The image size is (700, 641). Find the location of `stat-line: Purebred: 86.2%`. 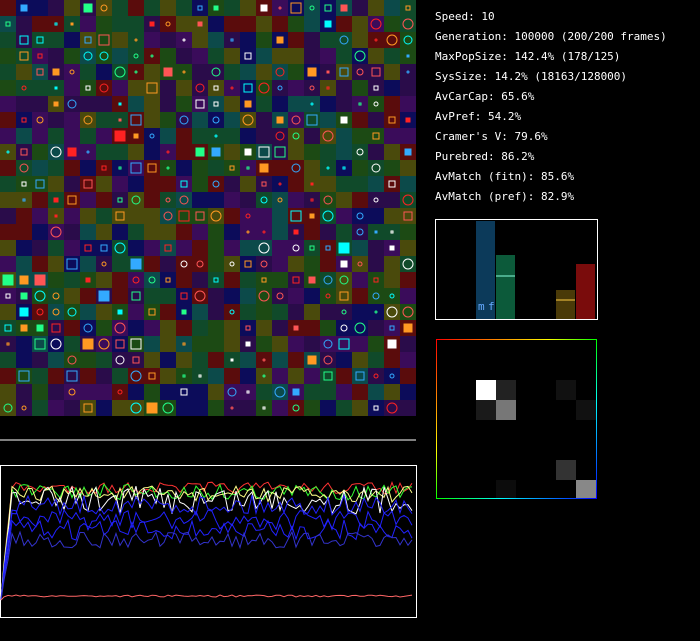

stat-line: Purebred: 86.2% is located at coordinates (485, 156).